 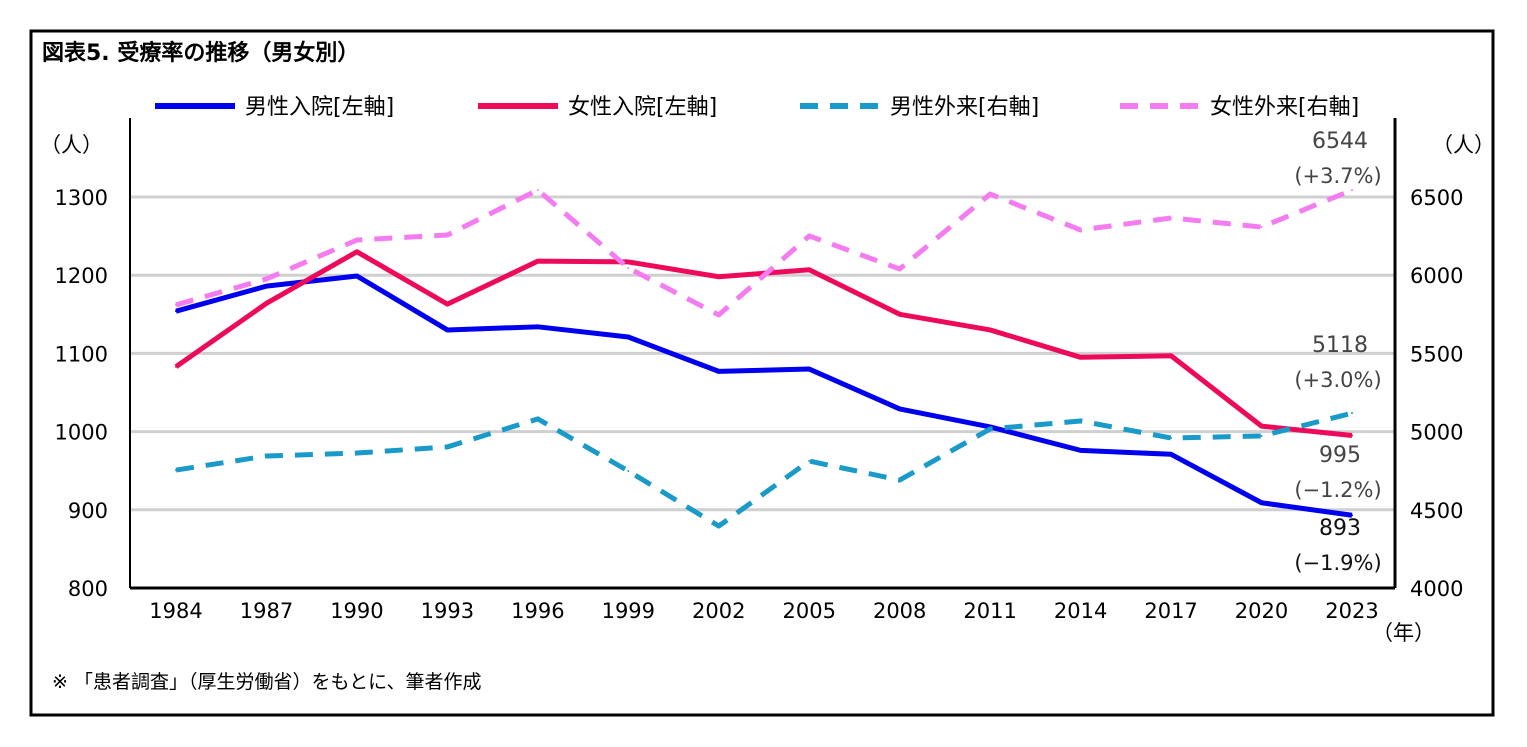 I want to click on legend-label: 女性外来[右軸], so click(x=1284, y=107).